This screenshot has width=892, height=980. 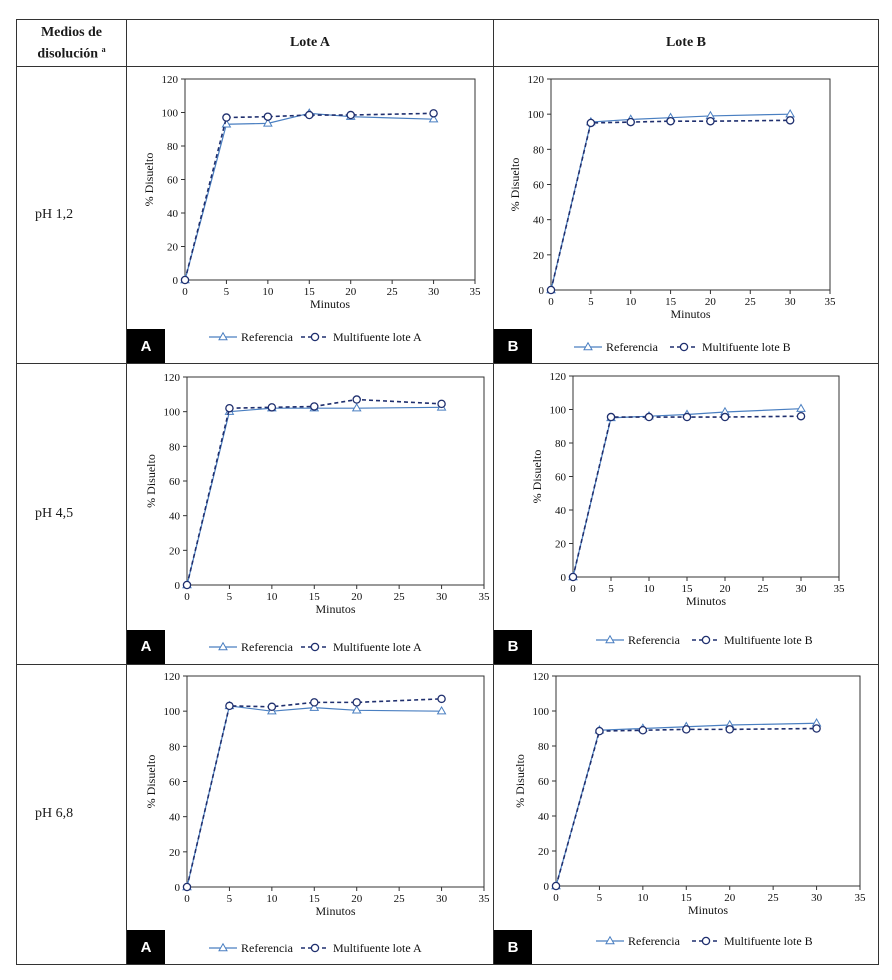 I want to click on panel-tag: B, so click(x=513, y=346).